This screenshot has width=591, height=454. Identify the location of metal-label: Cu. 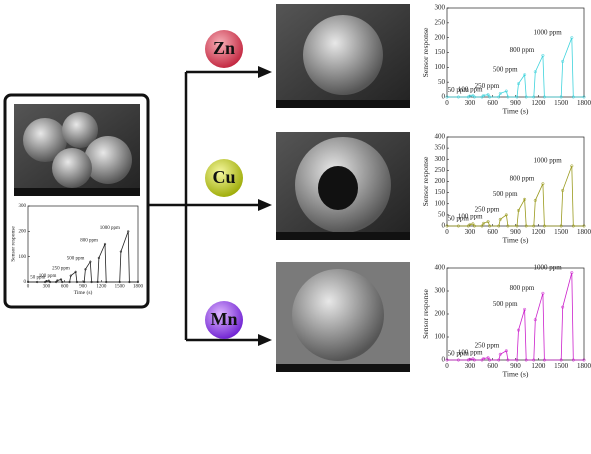
(223, 177).